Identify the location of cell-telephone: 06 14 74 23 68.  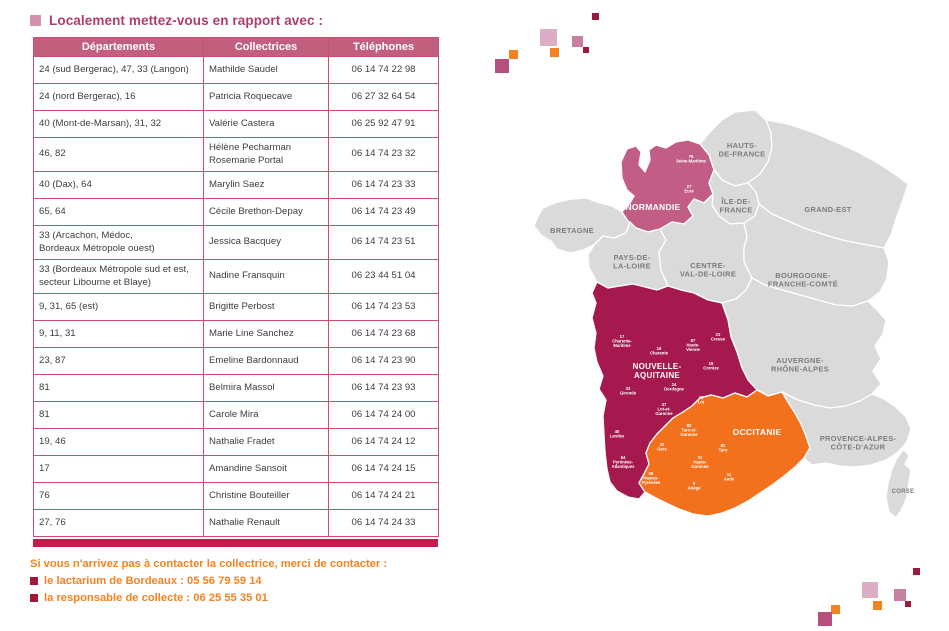
(383, 334).